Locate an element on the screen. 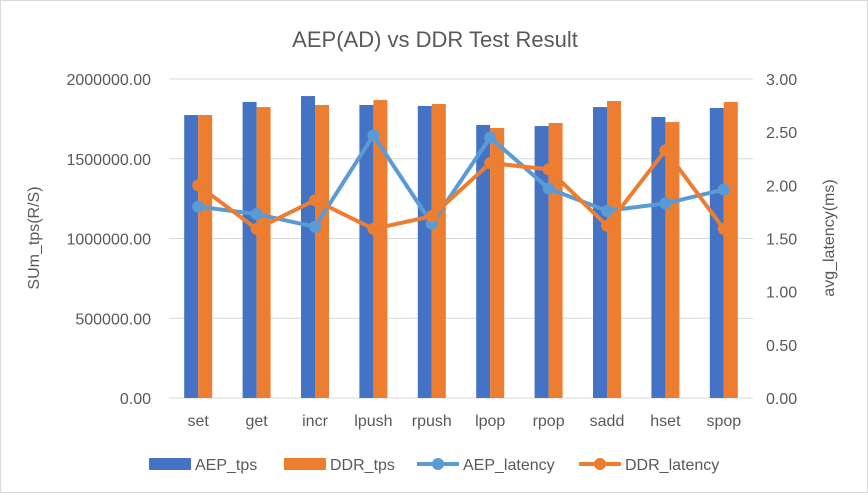  y2-tick-label: 0.00 is located at coordinates (781, 399).